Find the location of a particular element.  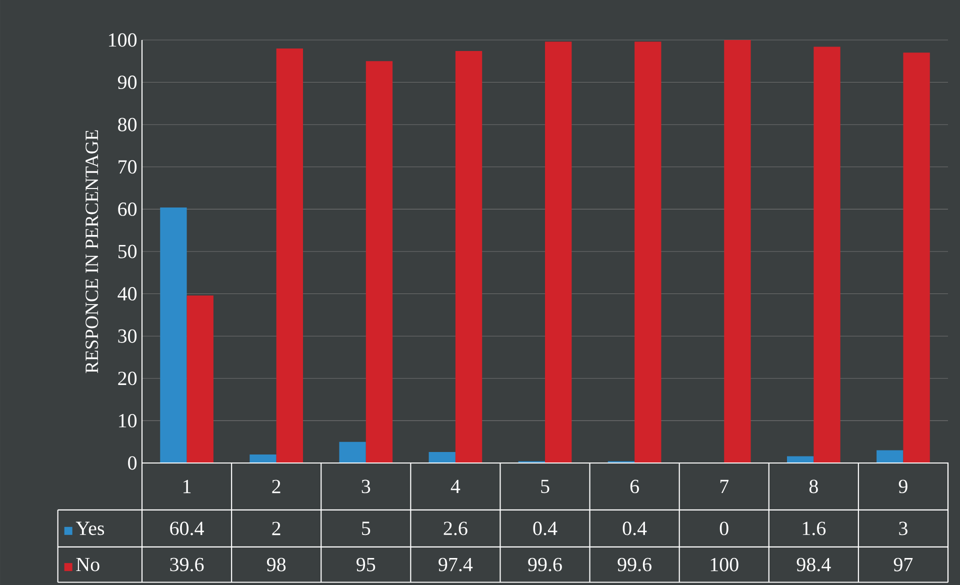

y-tick-label: 90 is located at coordinates (127, 83).